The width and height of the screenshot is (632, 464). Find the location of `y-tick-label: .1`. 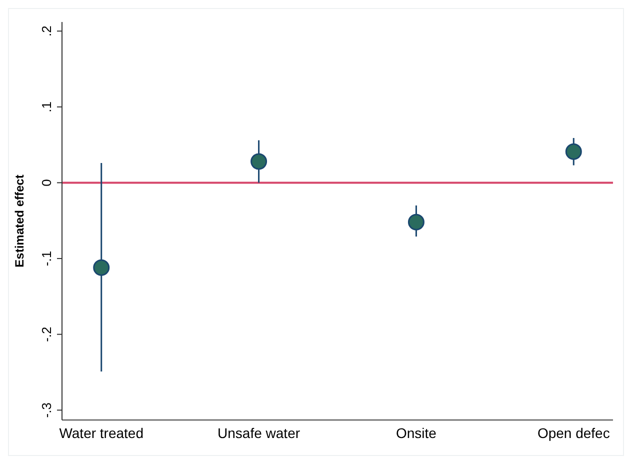

y-tick-label: .1 is located at coordinates (46, 106).